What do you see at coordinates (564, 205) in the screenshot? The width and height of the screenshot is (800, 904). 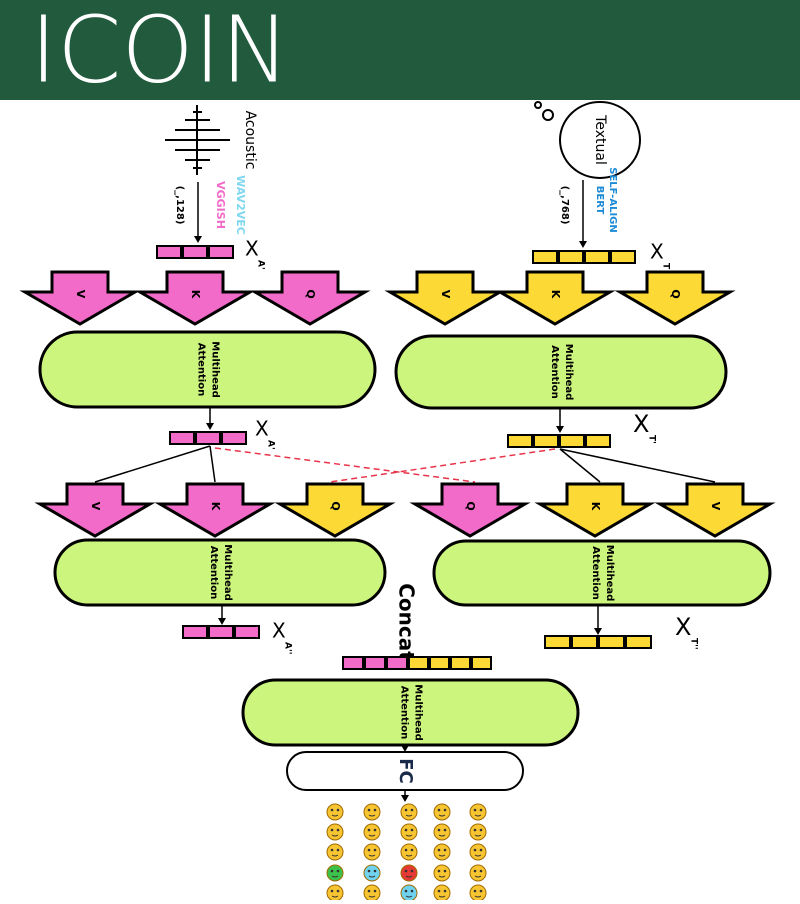 I see `shape-label: (_,768)` at bounding box center [564, 205].